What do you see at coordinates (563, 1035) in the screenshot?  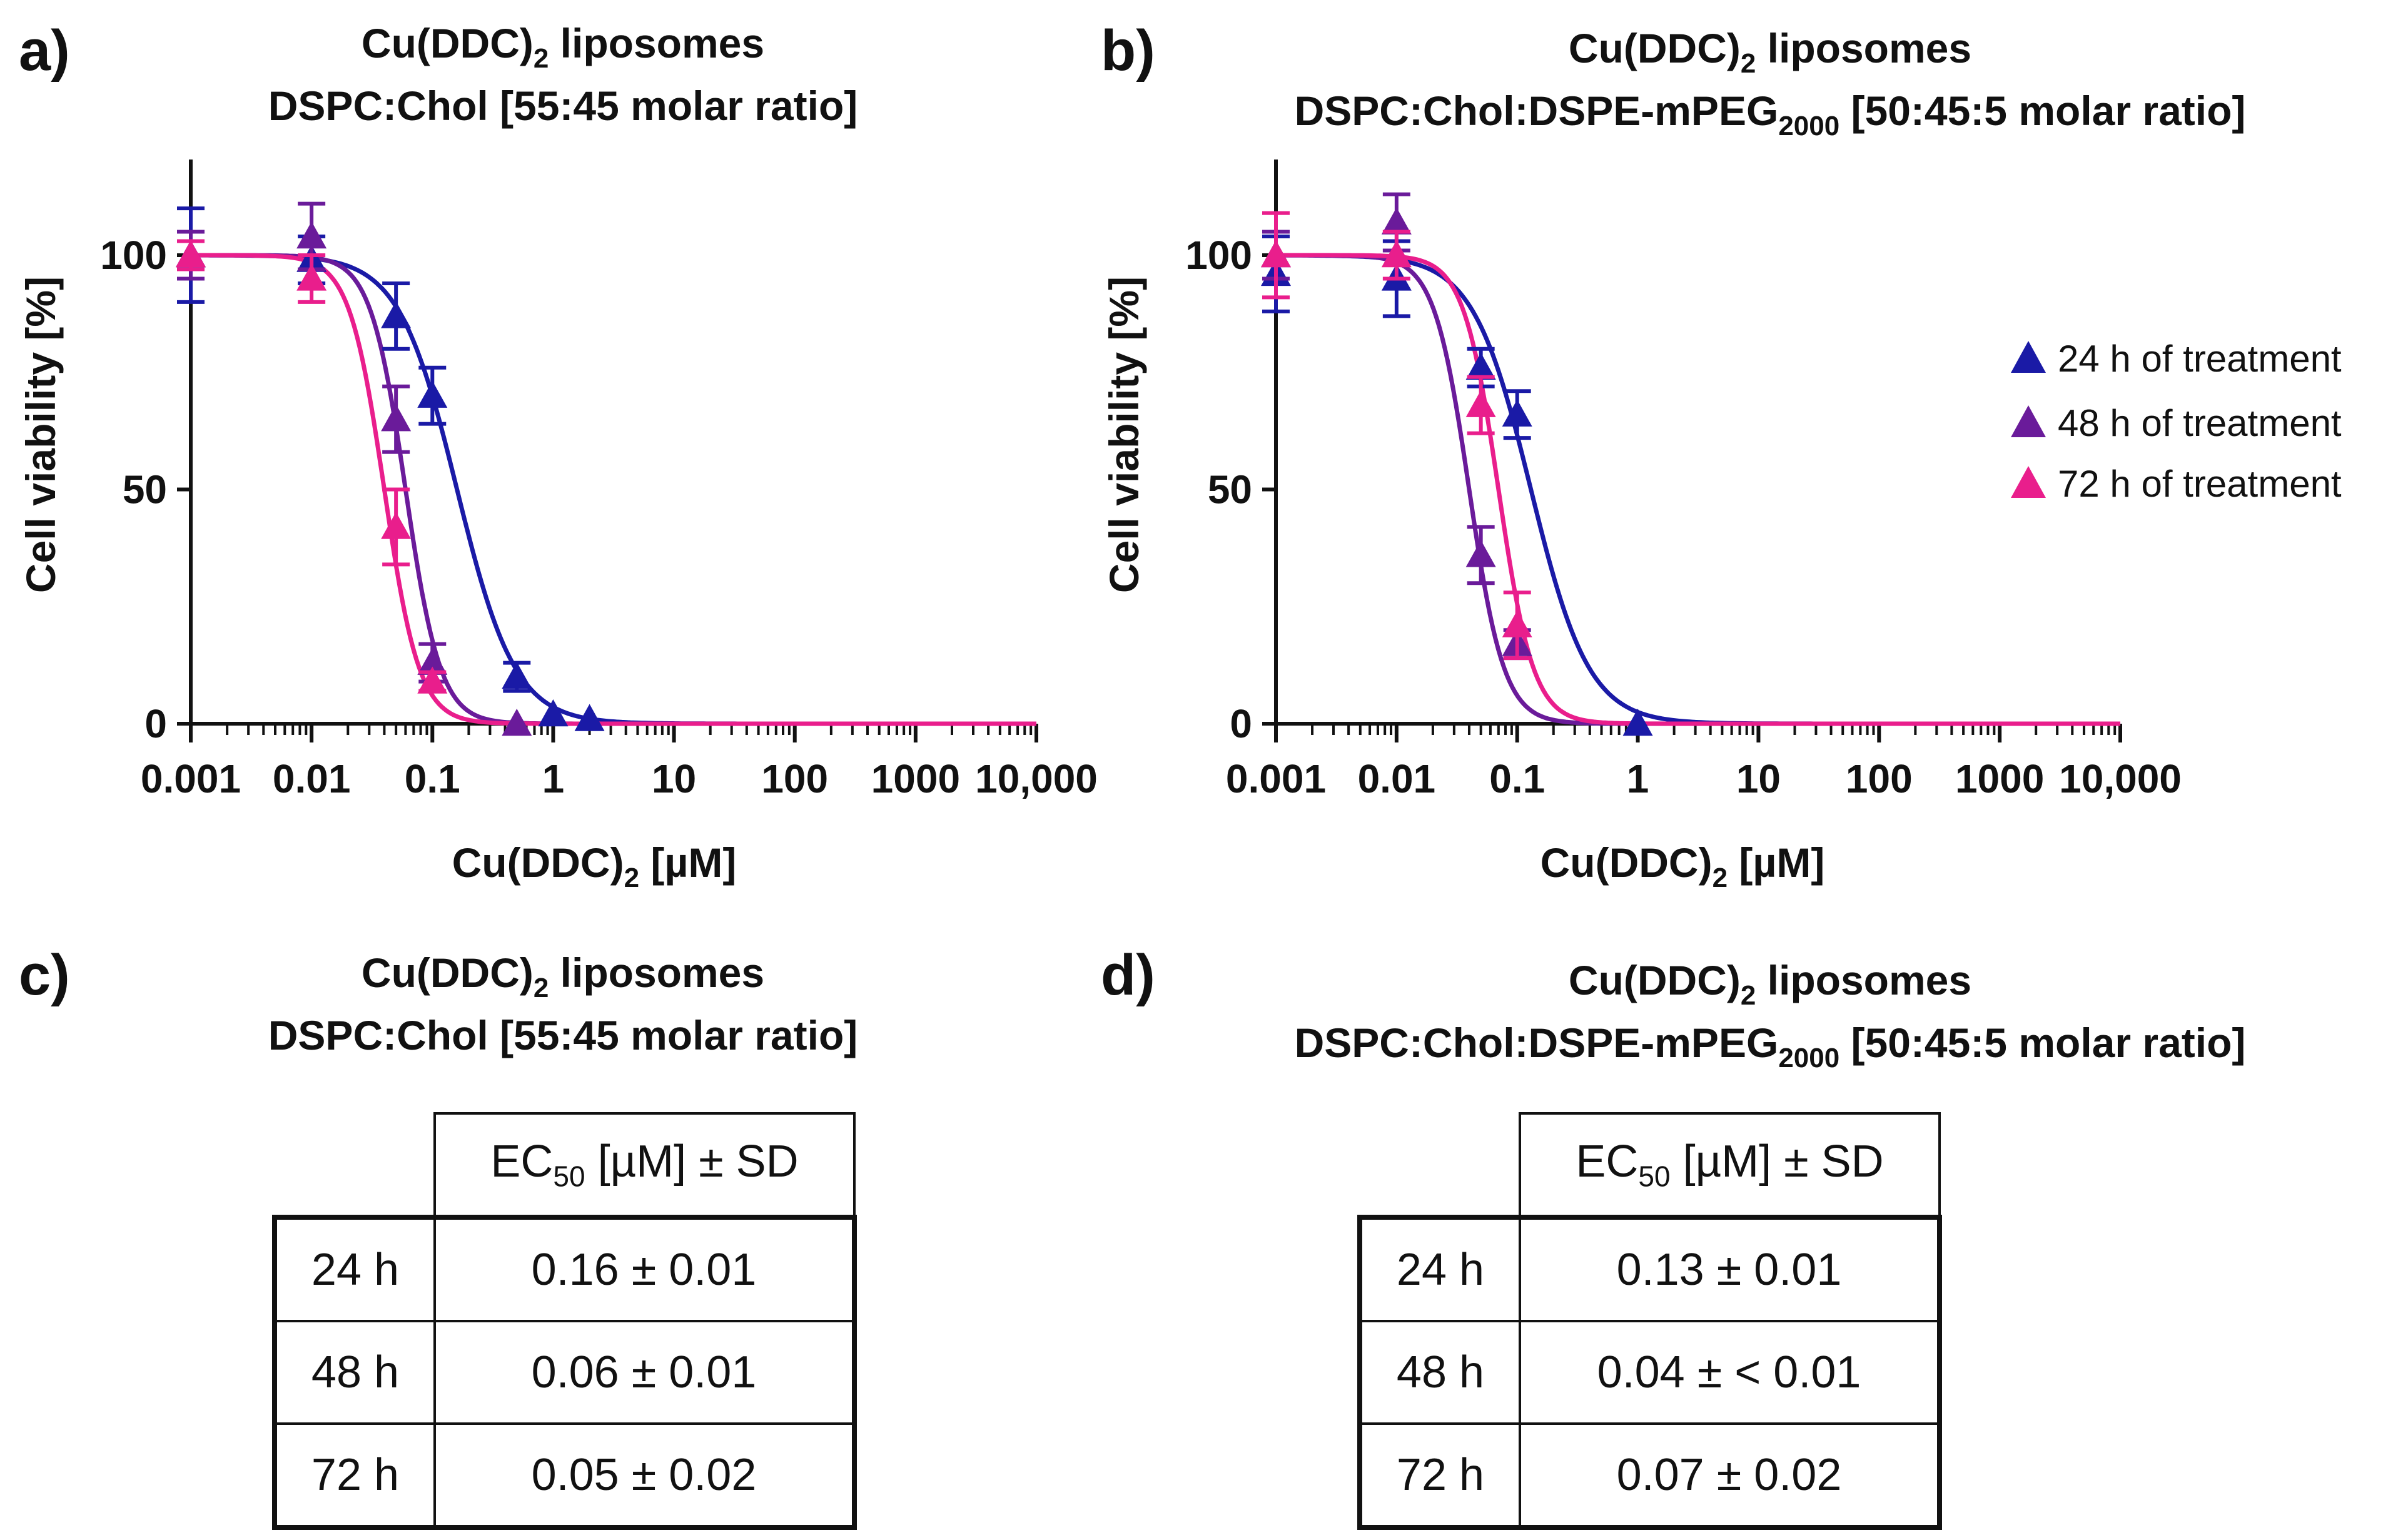 I see `title-c-line2: DSPC:Chol [55:45 molar ratio]` at bounding box center [563, 1035].